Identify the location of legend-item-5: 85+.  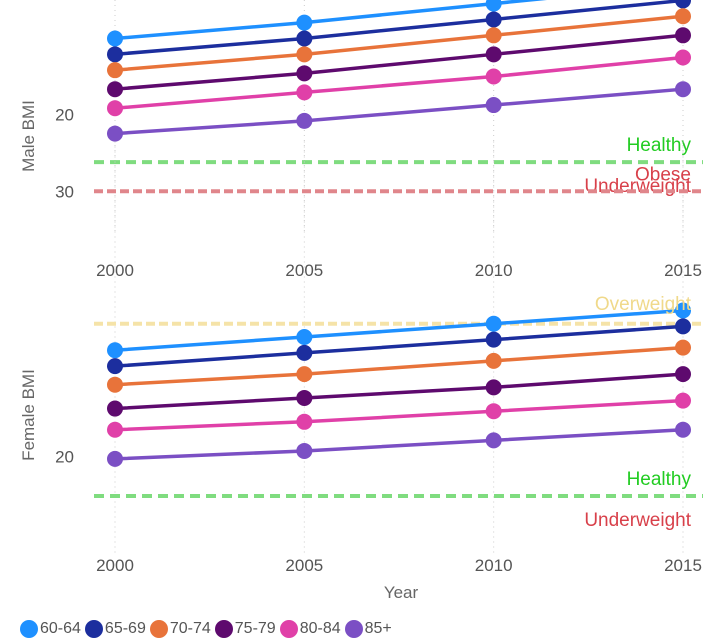
(368, 629).